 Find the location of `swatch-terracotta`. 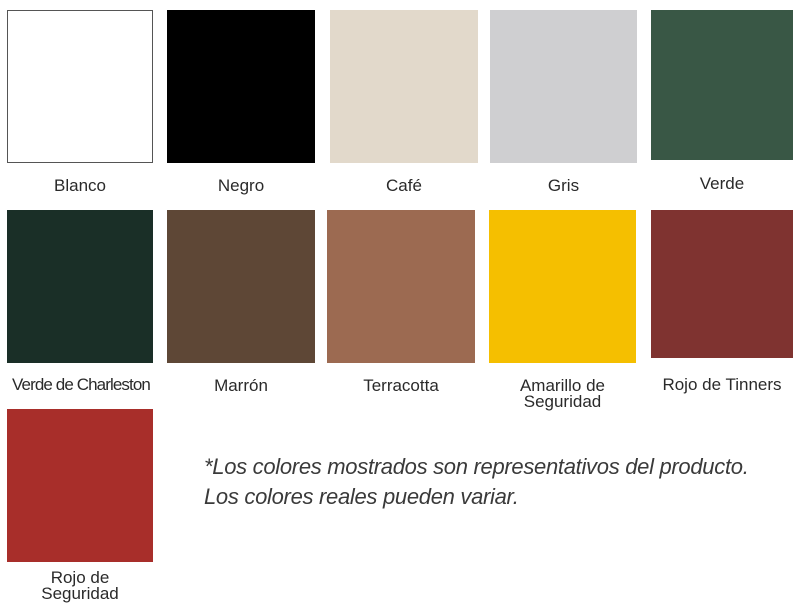

swatch-terracotta is located at coordinates (401, 286).